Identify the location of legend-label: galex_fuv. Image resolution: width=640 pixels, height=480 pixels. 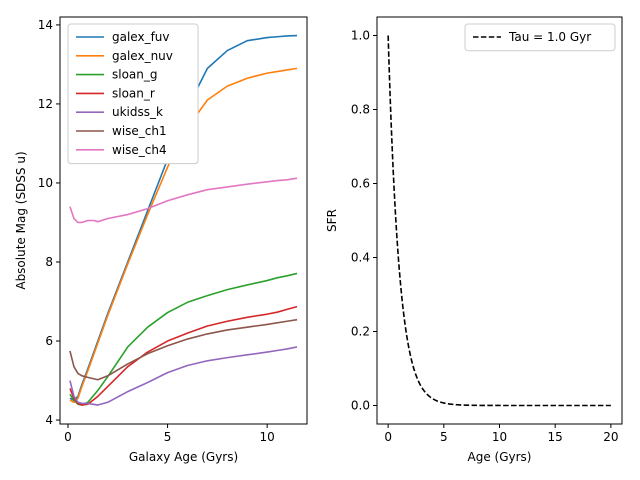
(141, 37).